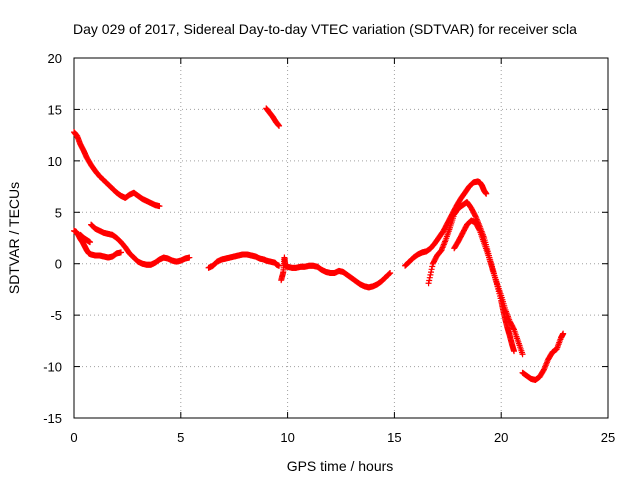 The image size is (640, 480). What do you see at coordinates (85, 238) in the screenshot?
I see `series-arc-b-short` at bounding box center [85, 238].